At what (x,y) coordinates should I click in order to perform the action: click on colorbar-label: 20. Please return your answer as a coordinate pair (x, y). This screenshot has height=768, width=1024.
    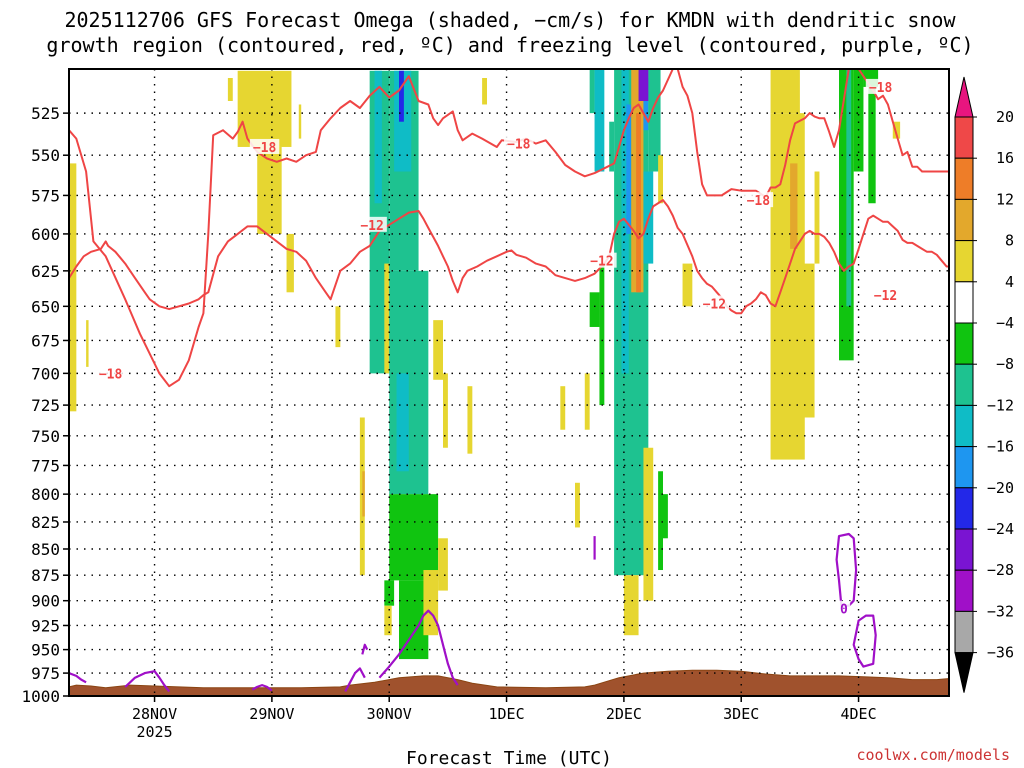
    Looking at the image, I should click on (1005, 117).